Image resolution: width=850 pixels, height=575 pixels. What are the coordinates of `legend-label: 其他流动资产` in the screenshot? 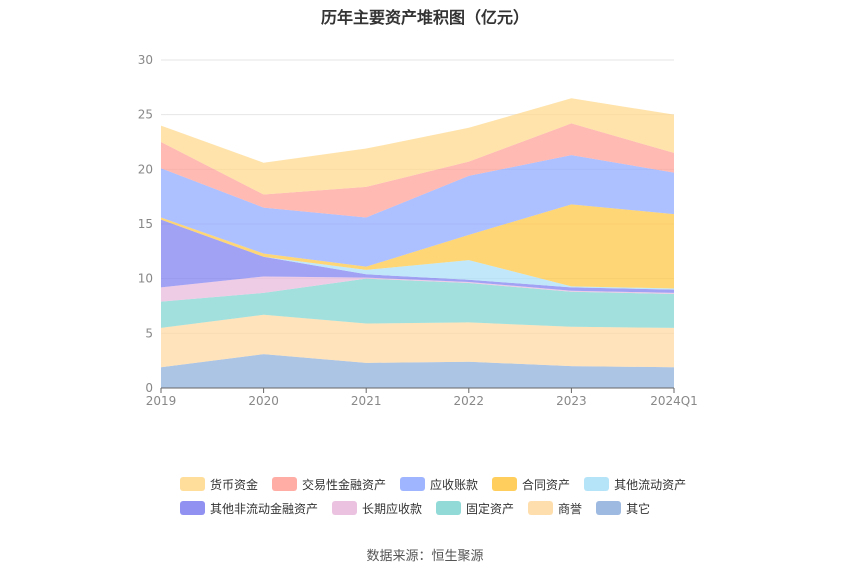 It's located at (650, 484).